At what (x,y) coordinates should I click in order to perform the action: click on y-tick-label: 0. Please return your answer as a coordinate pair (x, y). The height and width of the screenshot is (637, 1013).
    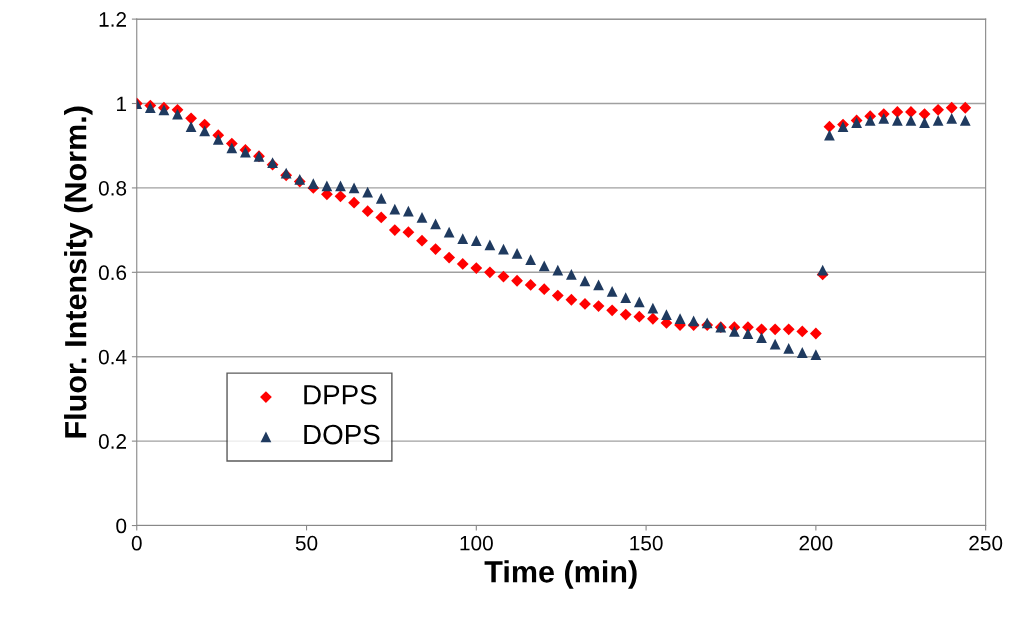
    Looking at the image, I should click on (121, 526).